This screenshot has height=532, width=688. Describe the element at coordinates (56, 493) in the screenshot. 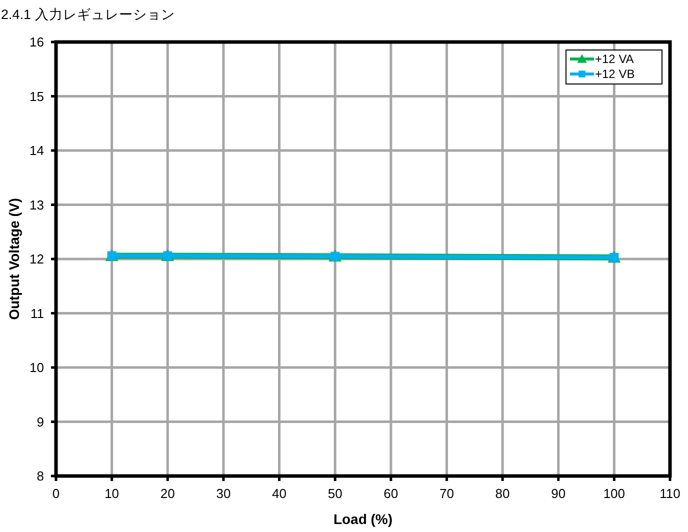

I see `x-tick-label: 0` at that location.